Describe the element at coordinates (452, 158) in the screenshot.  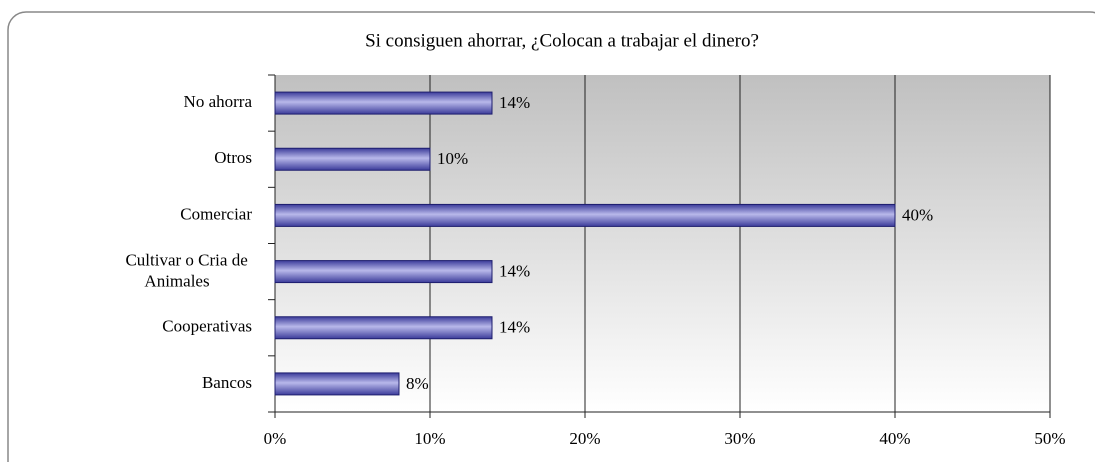
I see `data-label: 10%` at that location.